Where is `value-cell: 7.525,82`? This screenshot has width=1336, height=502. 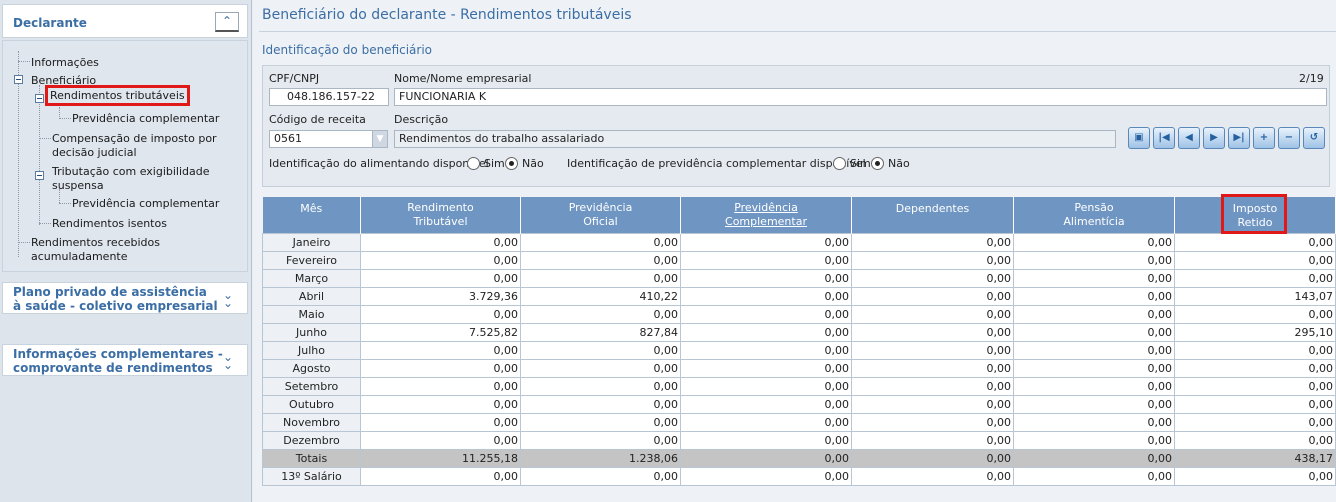
value-cell: 7.525,82 is located at coordinates (440, 332).